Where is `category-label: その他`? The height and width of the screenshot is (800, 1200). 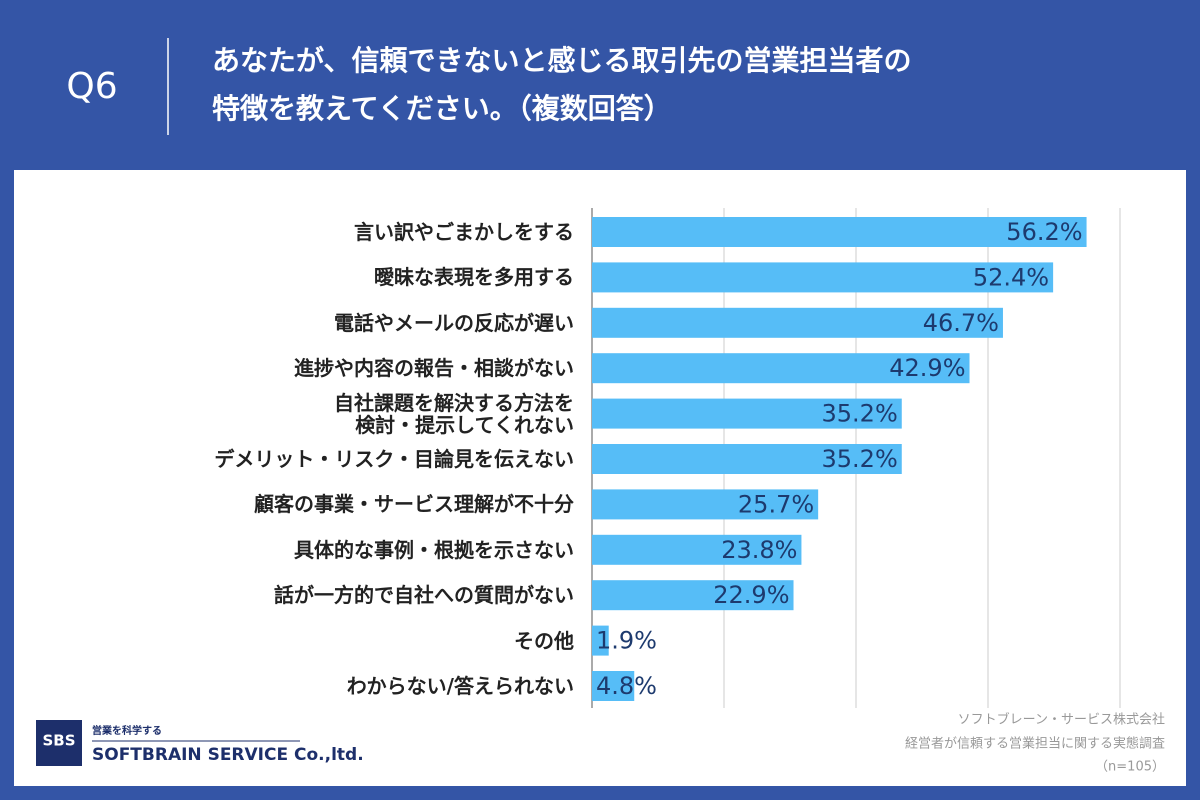 category-label: その他 is located at coordinates (544, 640).